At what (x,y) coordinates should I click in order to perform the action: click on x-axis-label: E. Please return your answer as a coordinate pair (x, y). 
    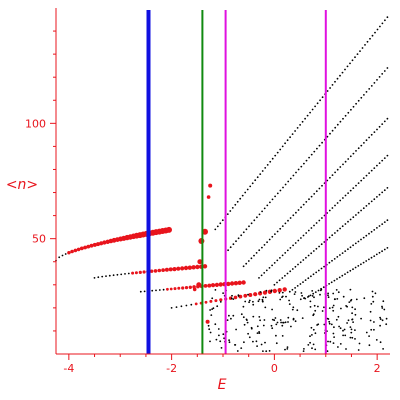
    Looking at the image, I should click on (222, 385).